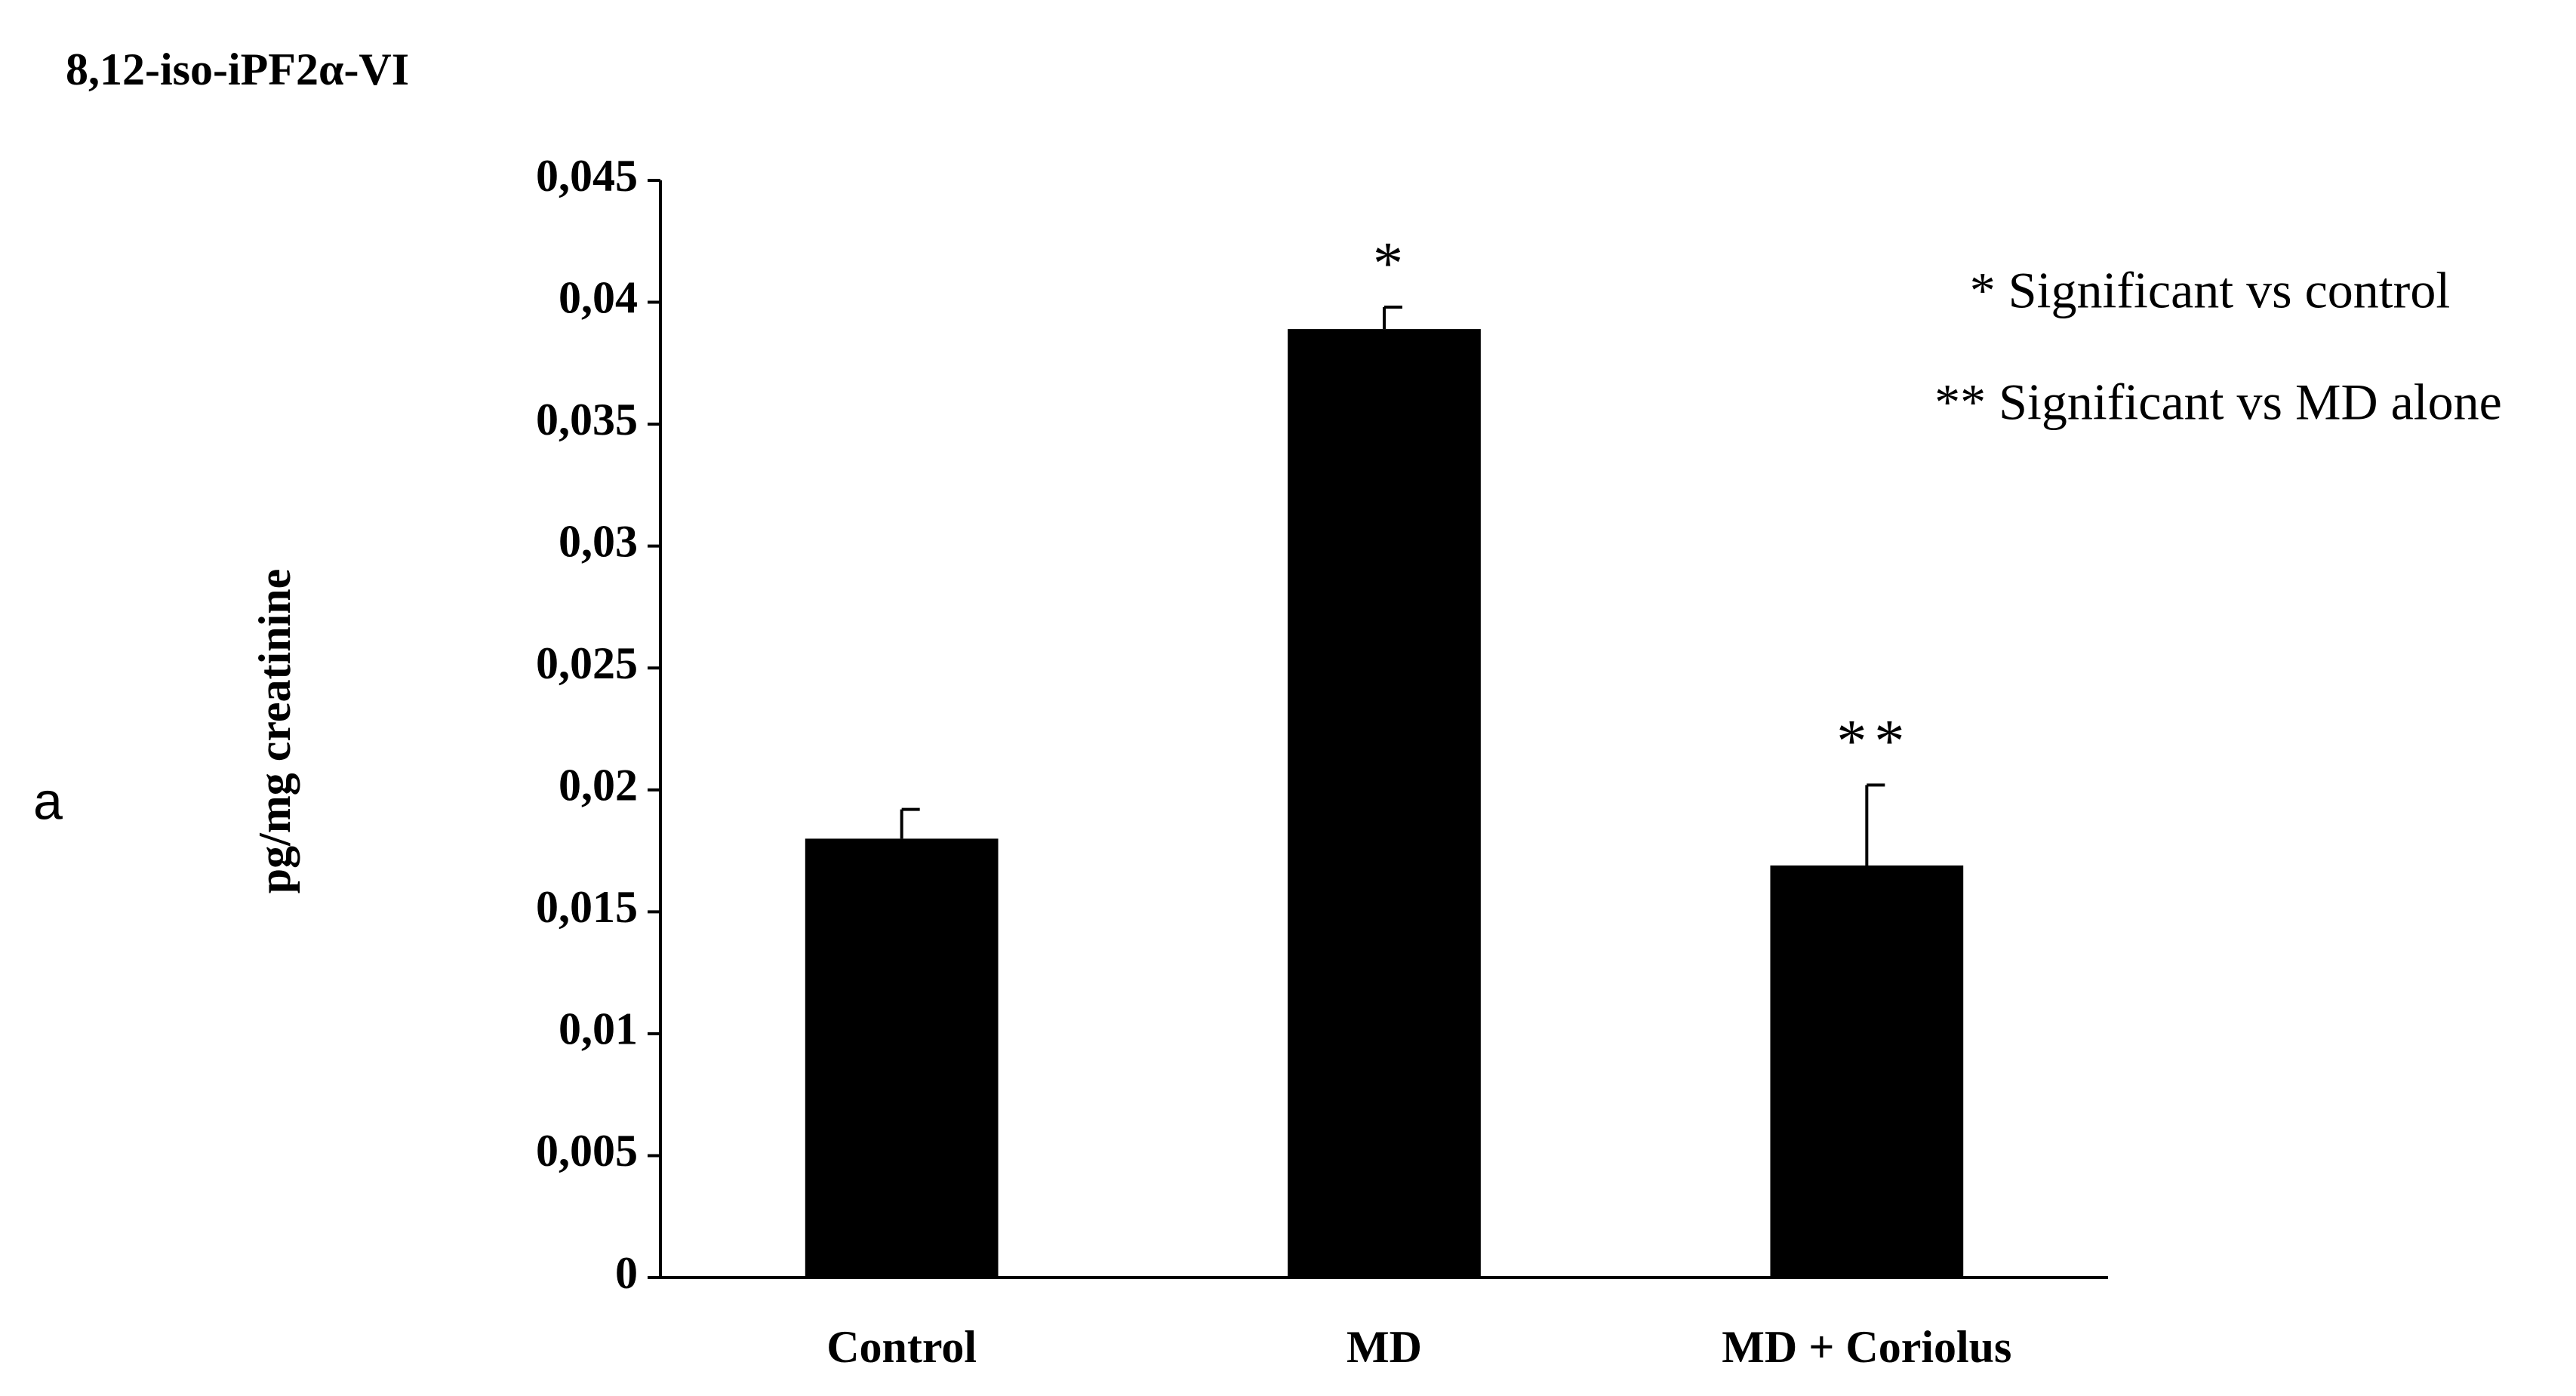 This screenshot has width=2576, height=1396. What do you see at coordinates (48, 800) in the screenshot?
I see `panel-label: a` at bounding box center [48, 800].